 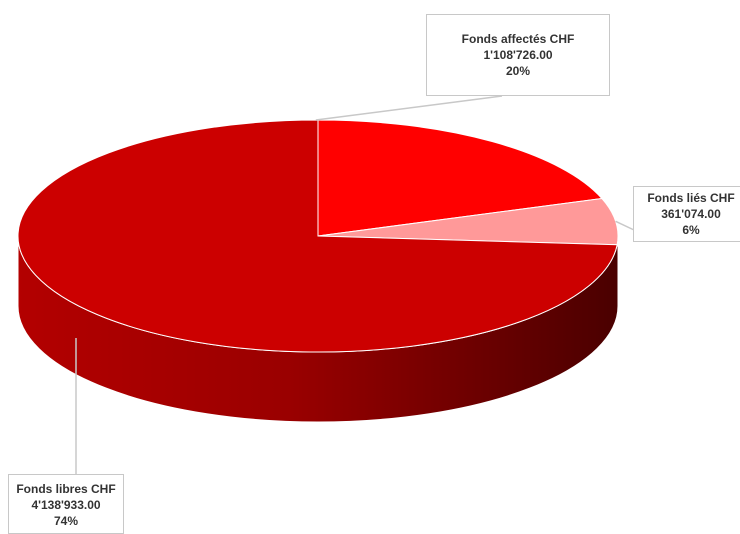 I want to click on slice-label-amount: 361'074.00, so click(x=691, y=214).